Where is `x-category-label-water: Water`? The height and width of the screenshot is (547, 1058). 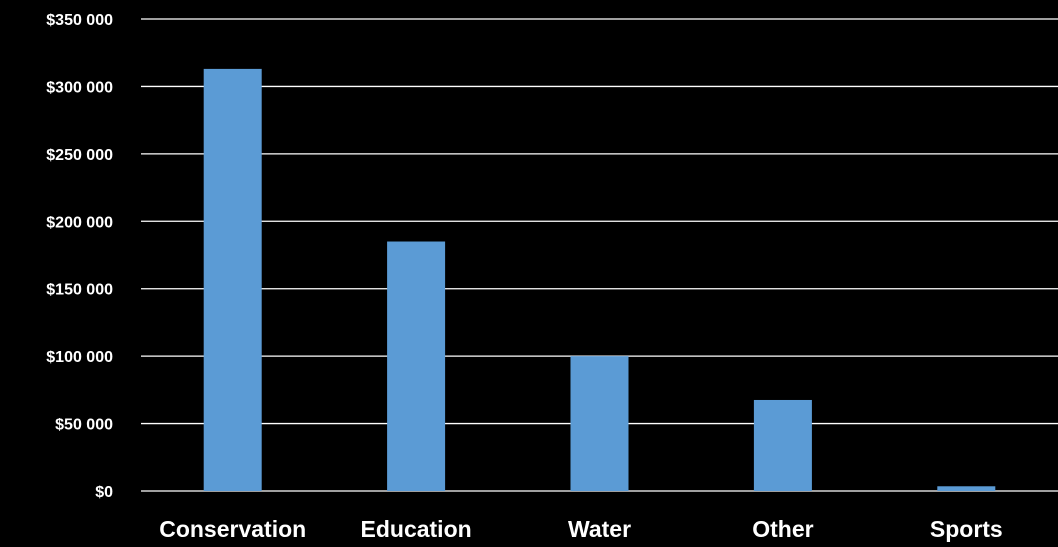 x-category-label-water: Water is located at coordinates (599, 529).